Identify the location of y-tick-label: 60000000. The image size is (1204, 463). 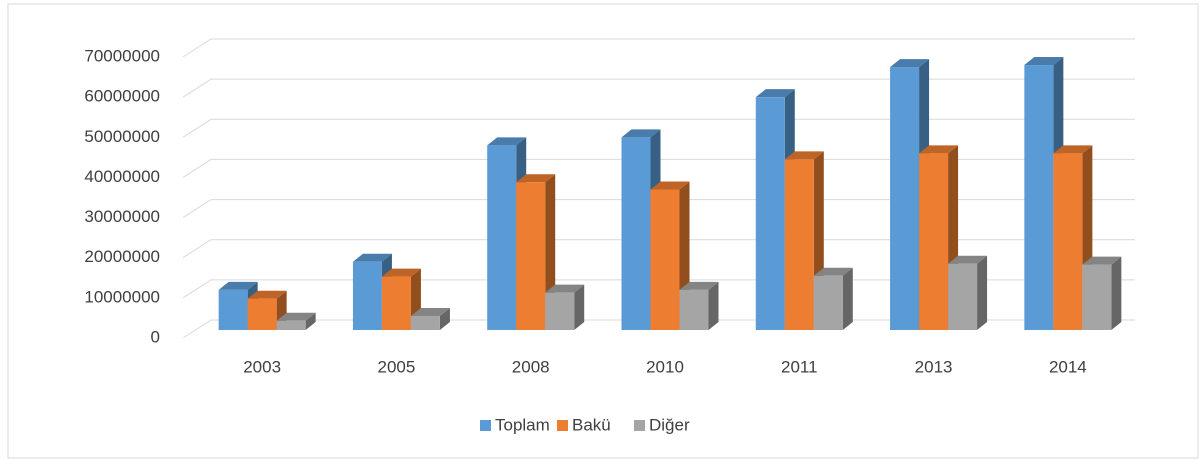
(122, 96).